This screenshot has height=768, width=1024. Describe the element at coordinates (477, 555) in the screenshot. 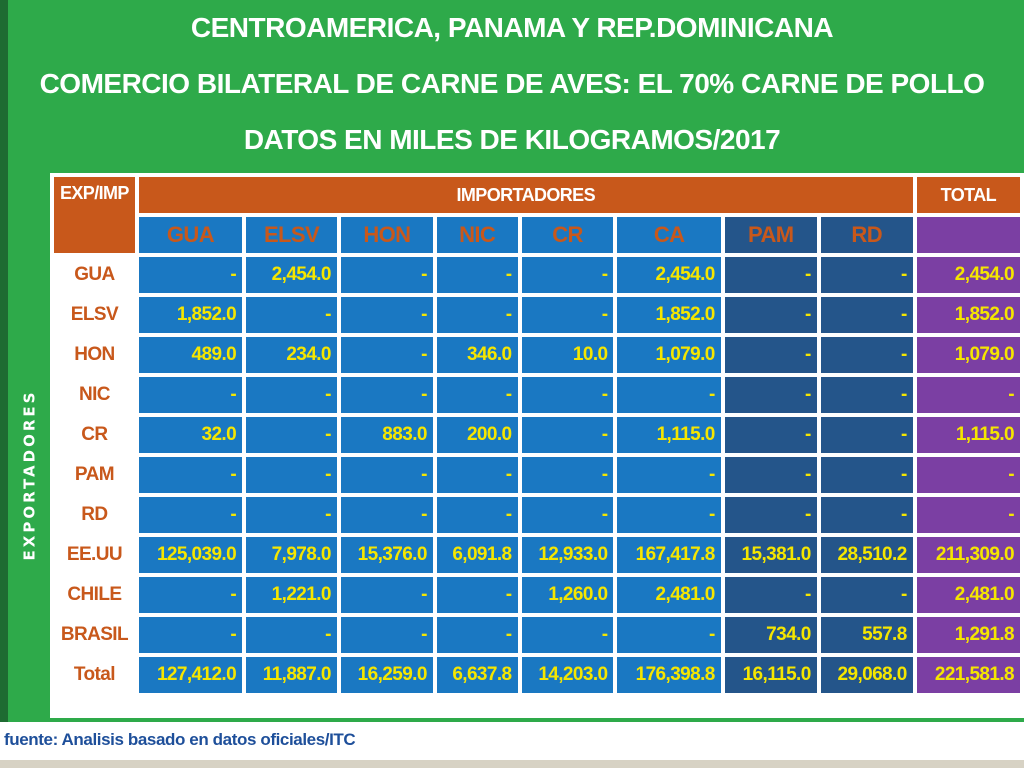

I see `value-cell: 6,091.8` at that location.